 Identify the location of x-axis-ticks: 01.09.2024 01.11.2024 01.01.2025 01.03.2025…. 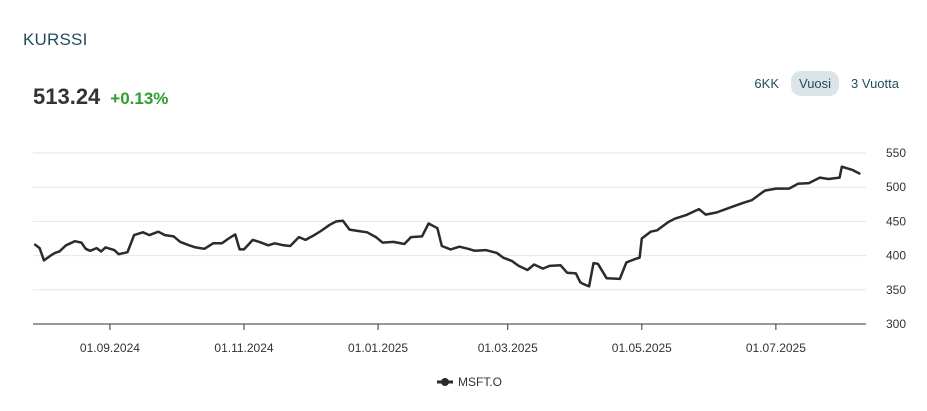
(443, 339).